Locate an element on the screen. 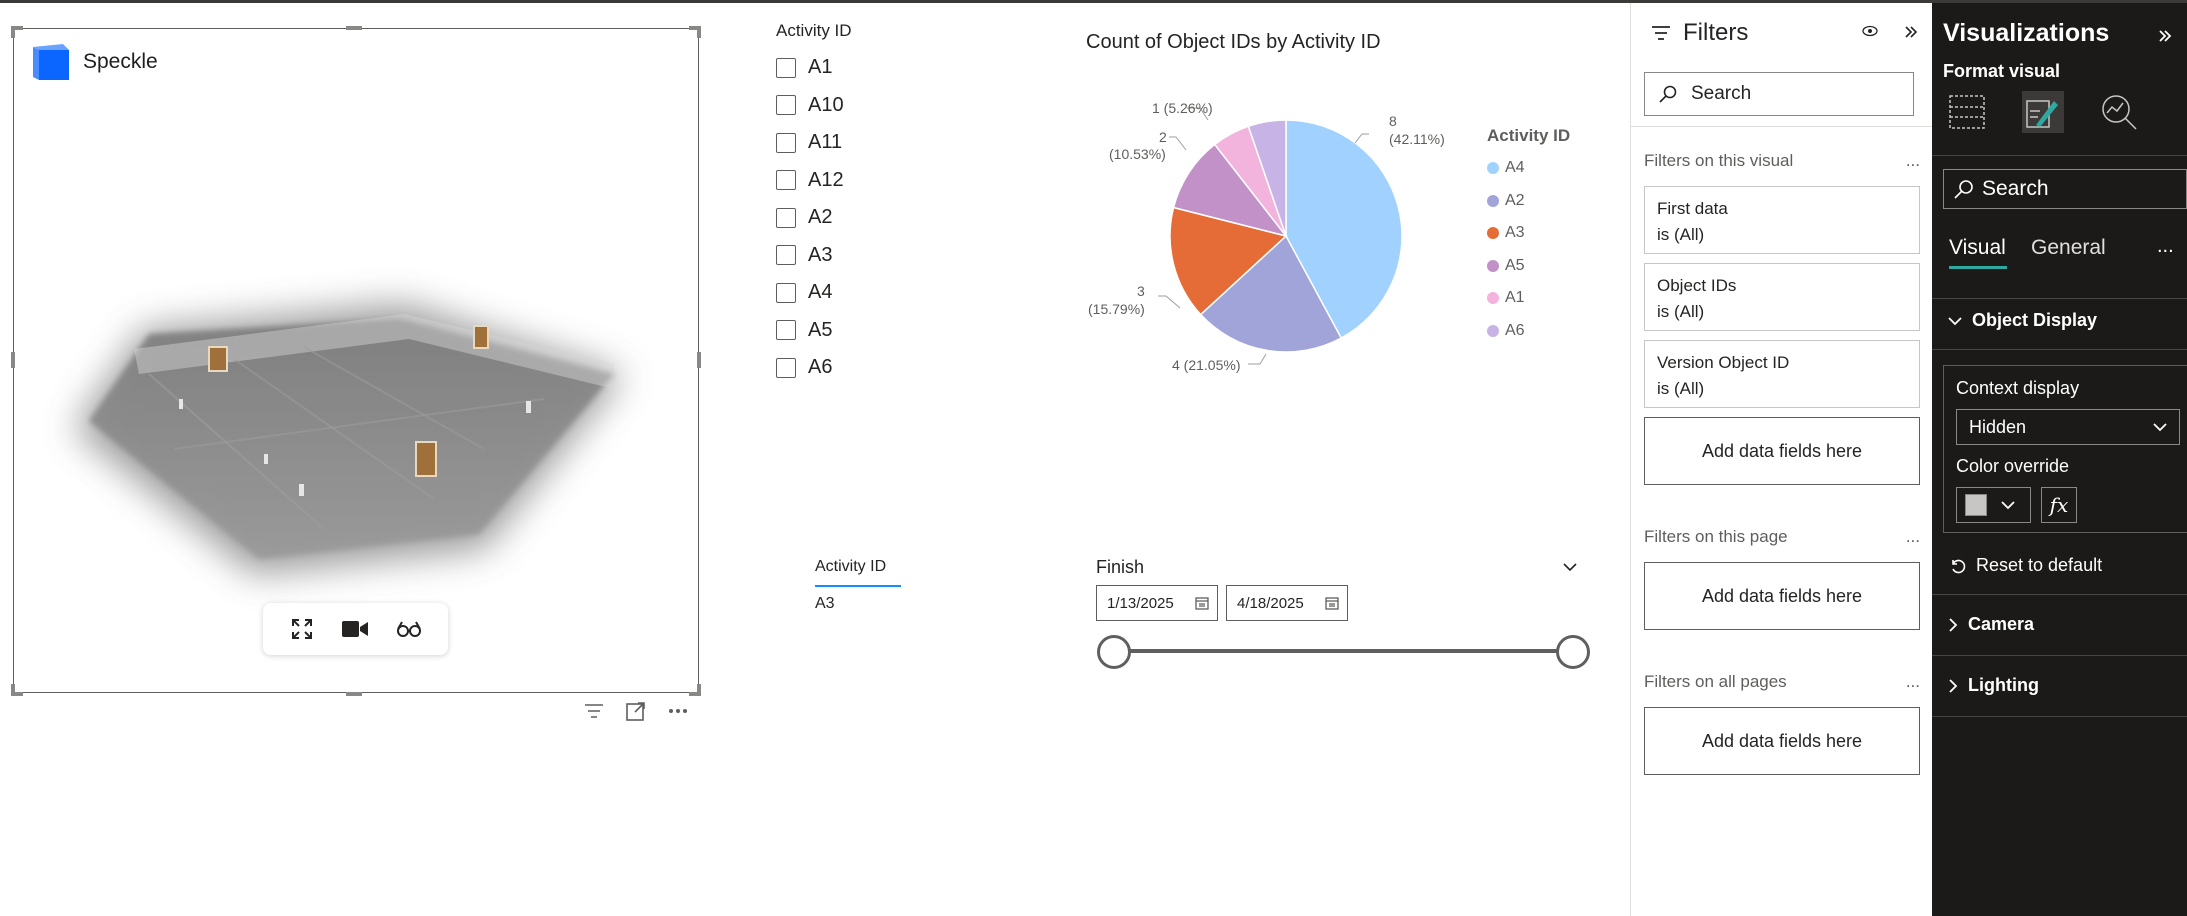  filter-icon is located at coordinates (594, 711).